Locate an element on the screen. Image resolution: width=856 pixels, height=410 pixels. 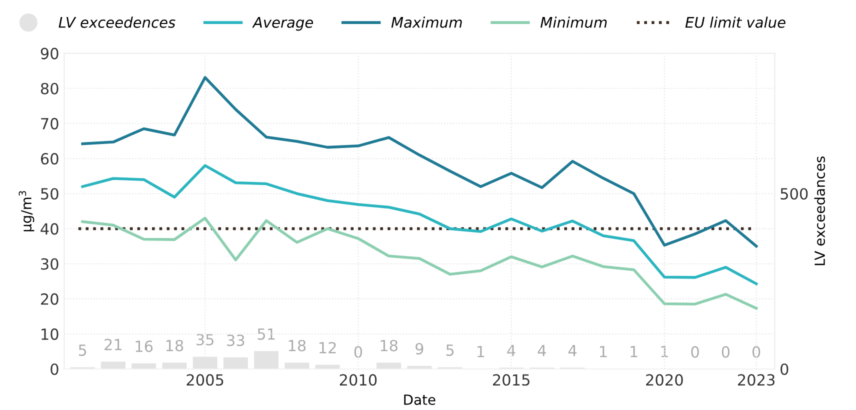
x-tick-label: 2020 is located at coordinates (664, 380).